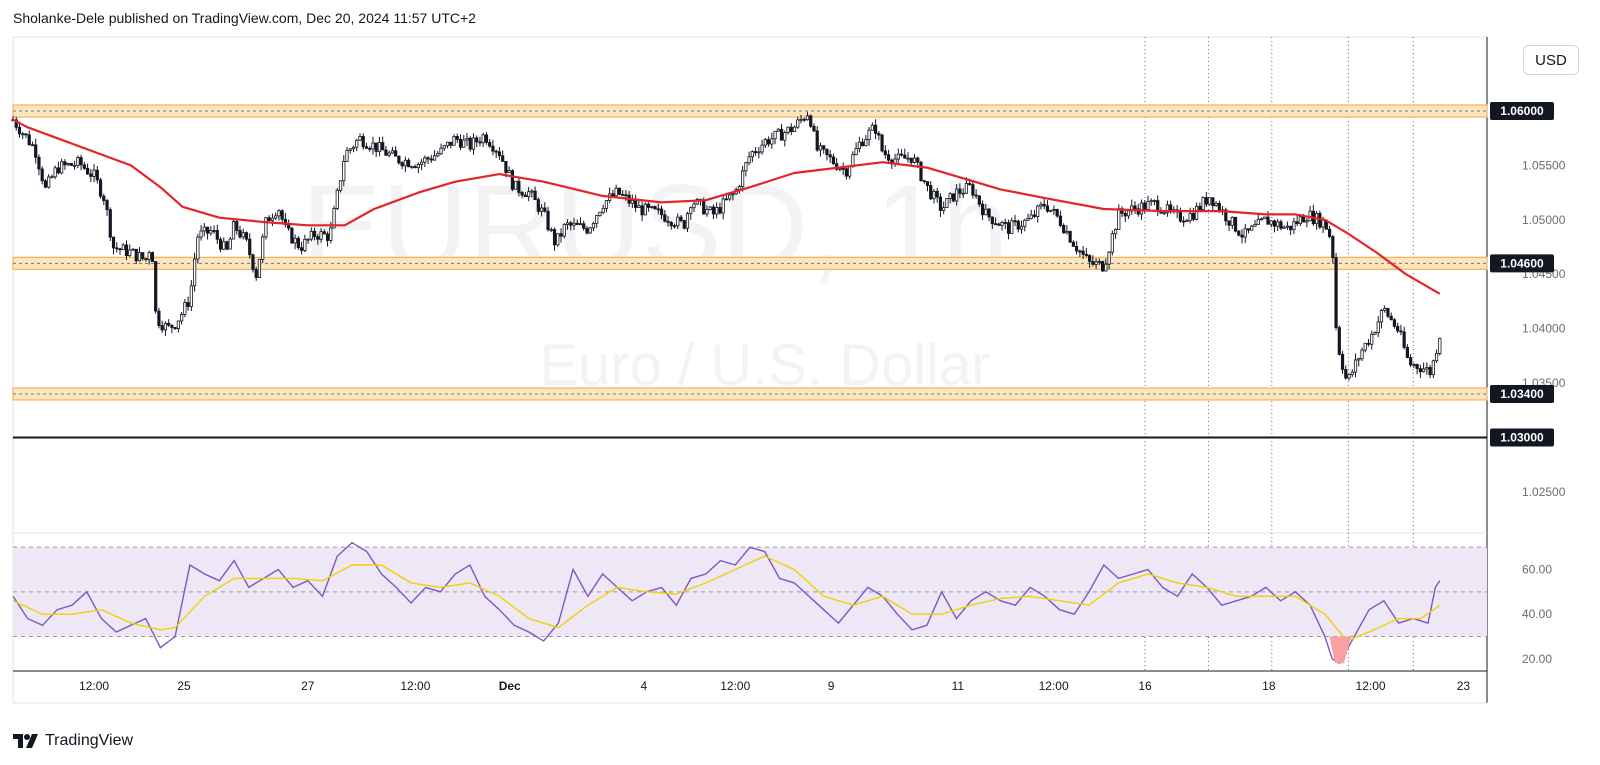  Describe the element at coordinates (73, 741) in the screenshot. I see `tradingview-brand: TradingView` at that location.